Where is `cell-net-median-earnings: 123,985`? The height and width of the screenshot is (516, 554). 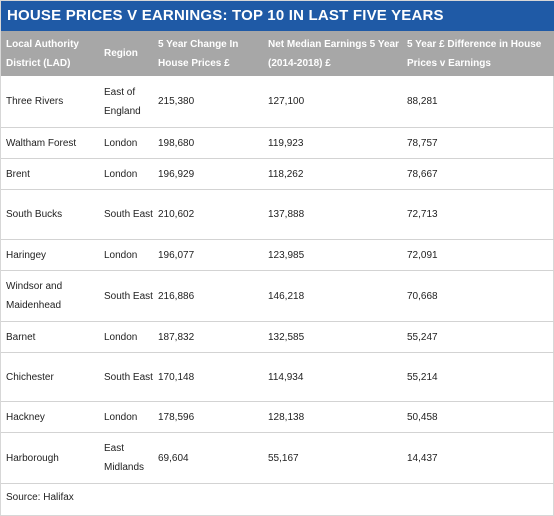
cell-net-median-earnings: 123,985 is located at coordinates (337, 255).